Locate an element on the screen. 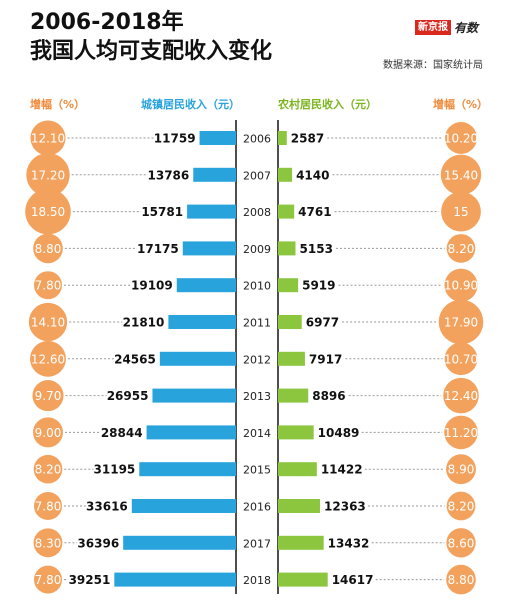  brand-logo: 新京报 有数 is located at coordinates (446, 27).